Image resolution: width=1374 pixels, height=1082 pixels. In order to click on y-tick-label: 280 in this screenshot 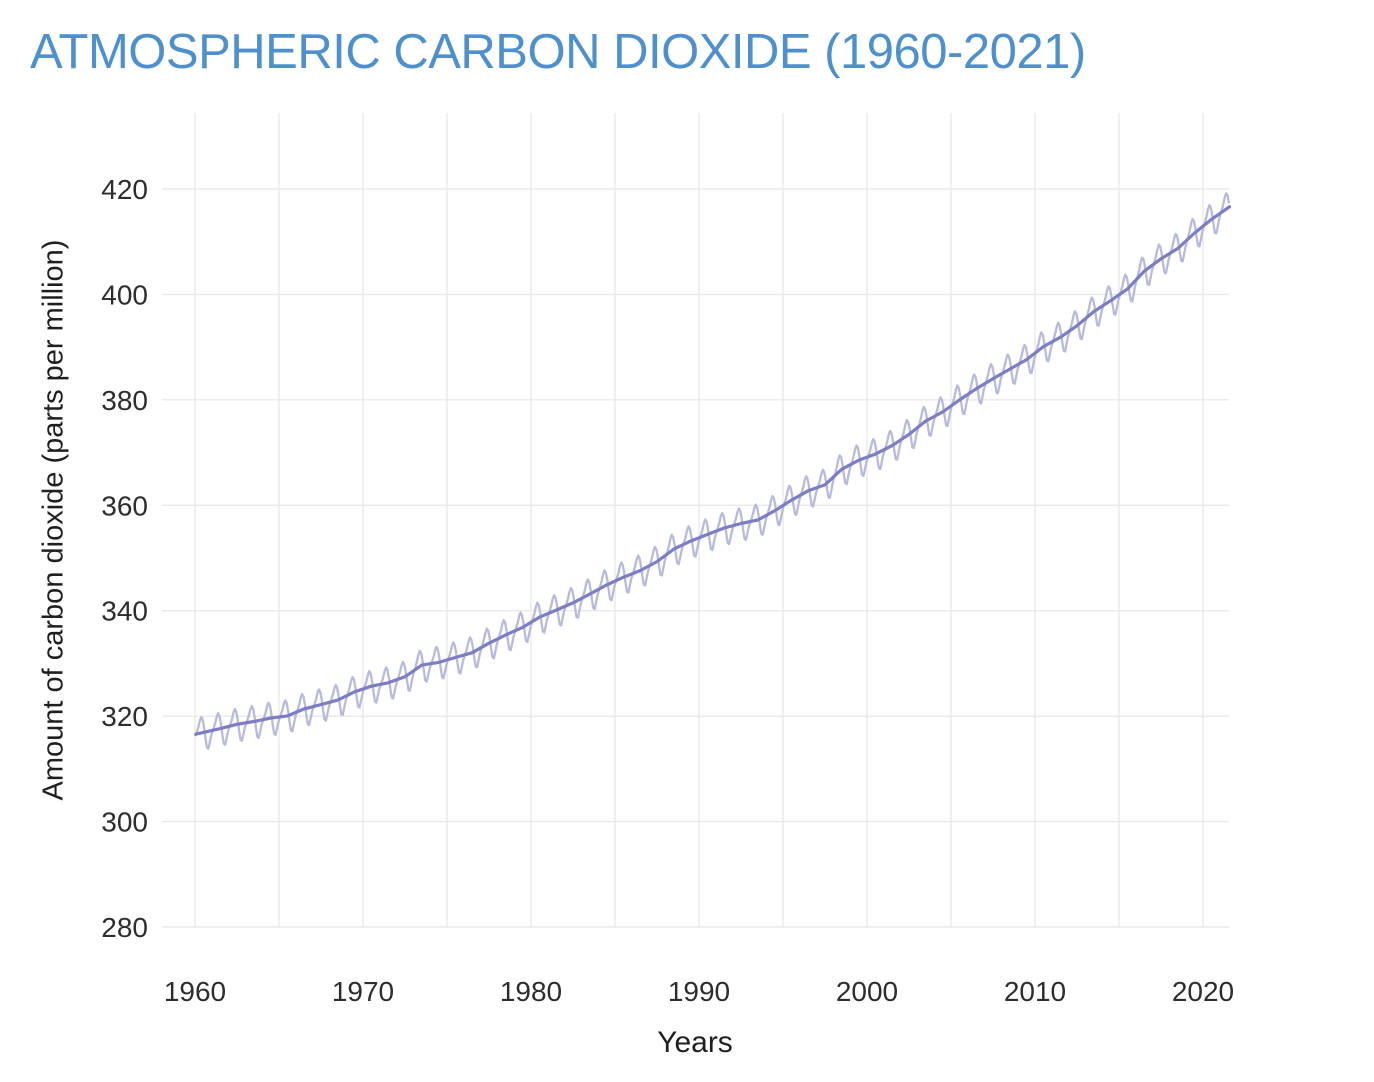, I will do `click(124, 927)`.